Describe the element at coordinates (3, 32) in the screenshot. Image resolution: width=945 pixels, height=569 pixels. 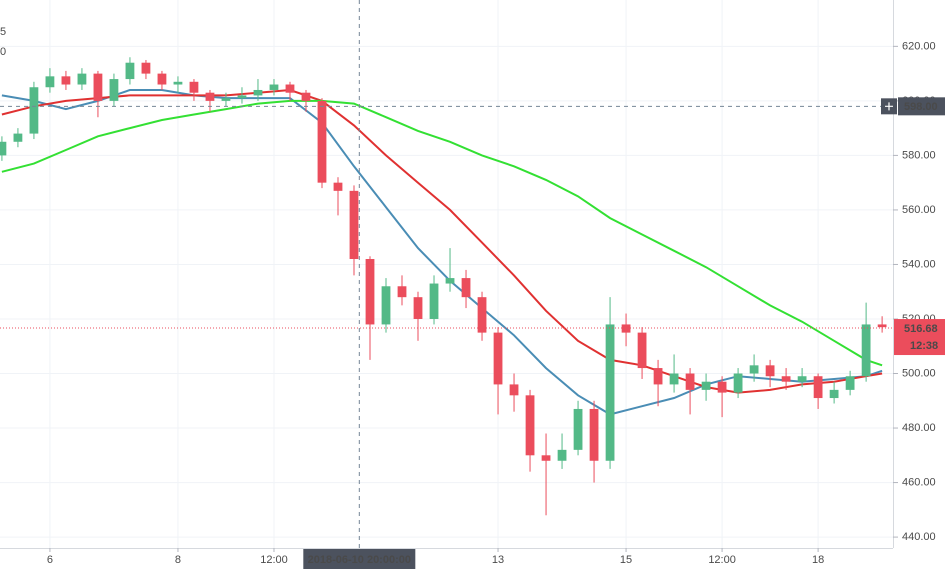
I see `legend-label: 5` at that location.